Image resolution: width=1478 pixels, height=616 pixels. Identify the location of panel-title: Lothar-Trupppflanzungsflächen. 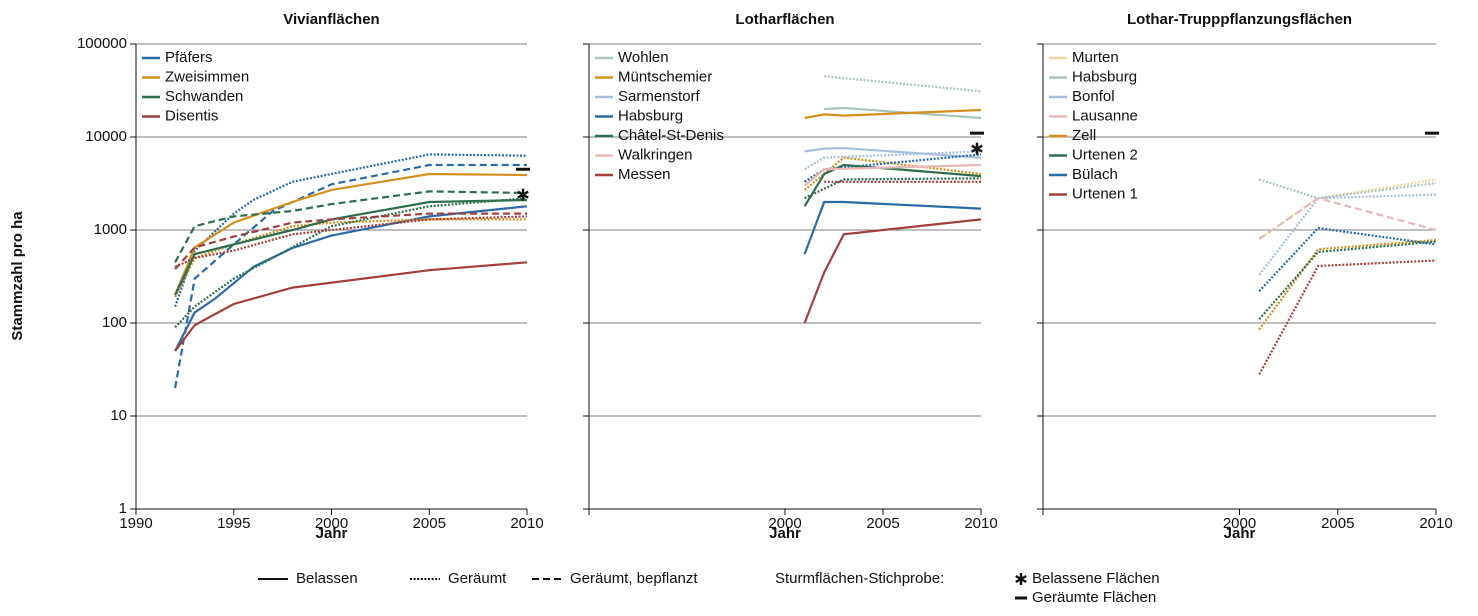
(1239, 19).